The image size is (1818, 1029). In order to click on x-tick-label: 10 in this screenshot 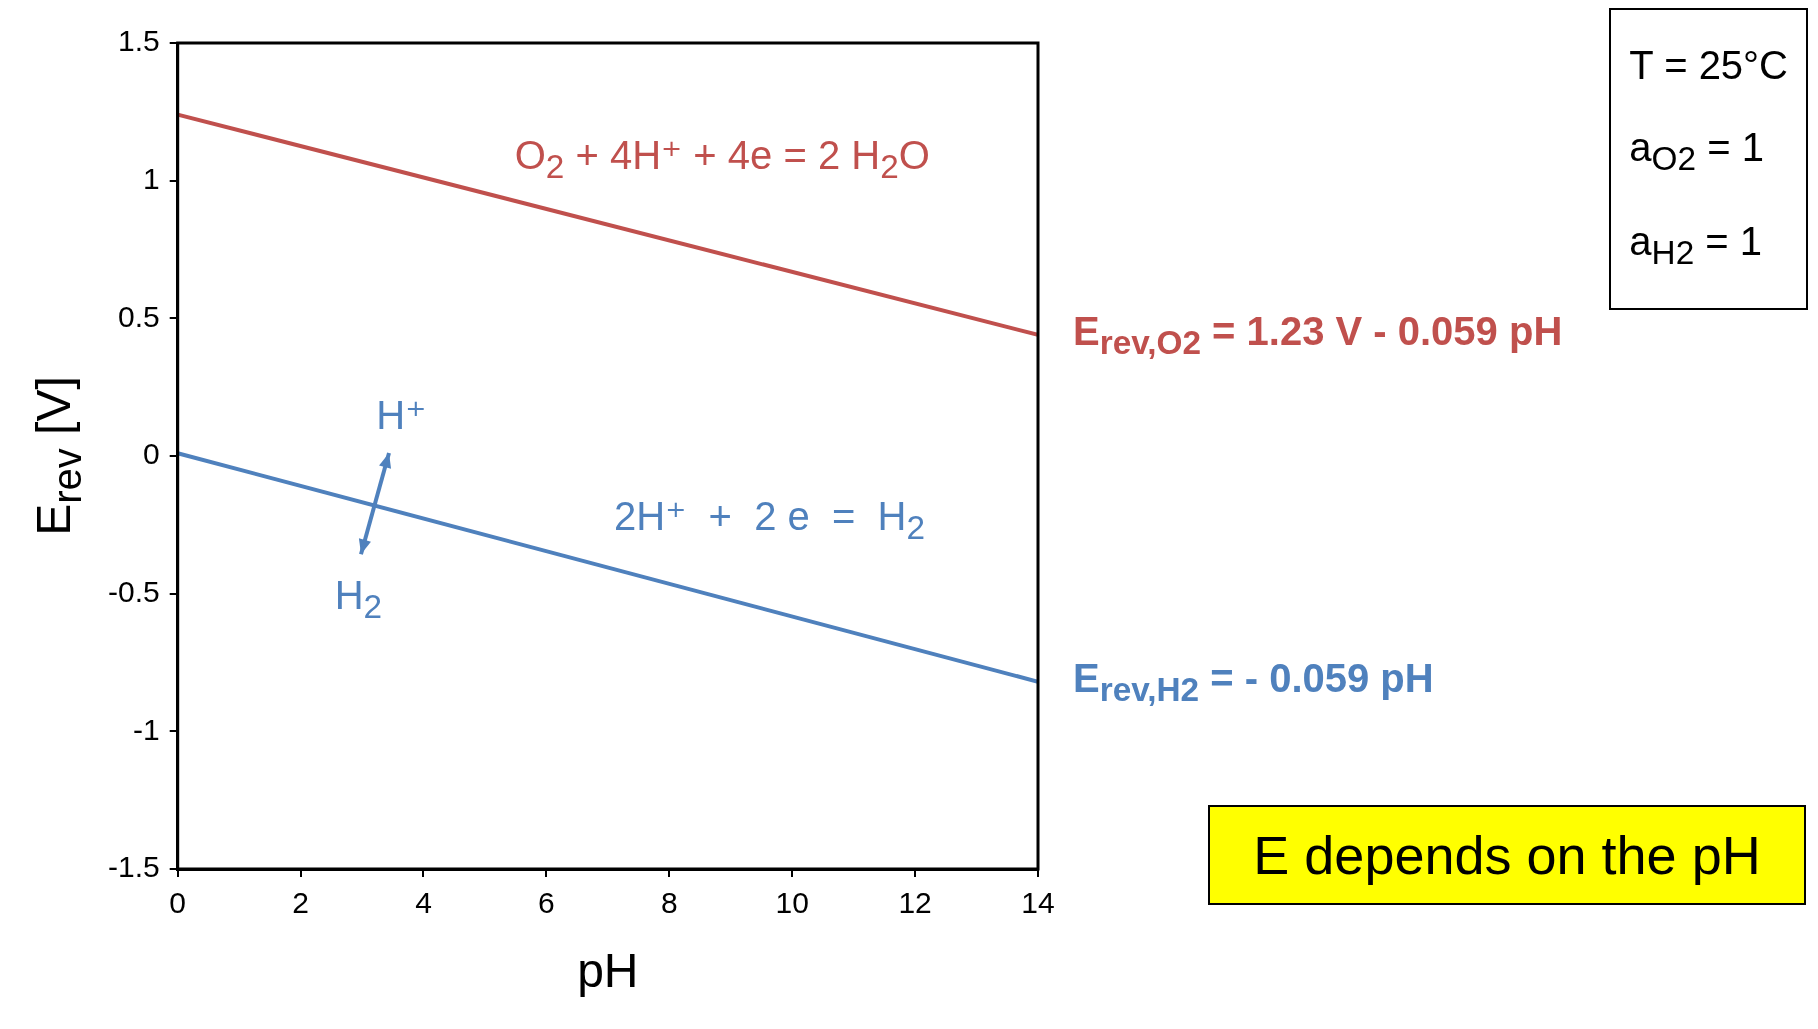, I will do `click(792, 903)`.